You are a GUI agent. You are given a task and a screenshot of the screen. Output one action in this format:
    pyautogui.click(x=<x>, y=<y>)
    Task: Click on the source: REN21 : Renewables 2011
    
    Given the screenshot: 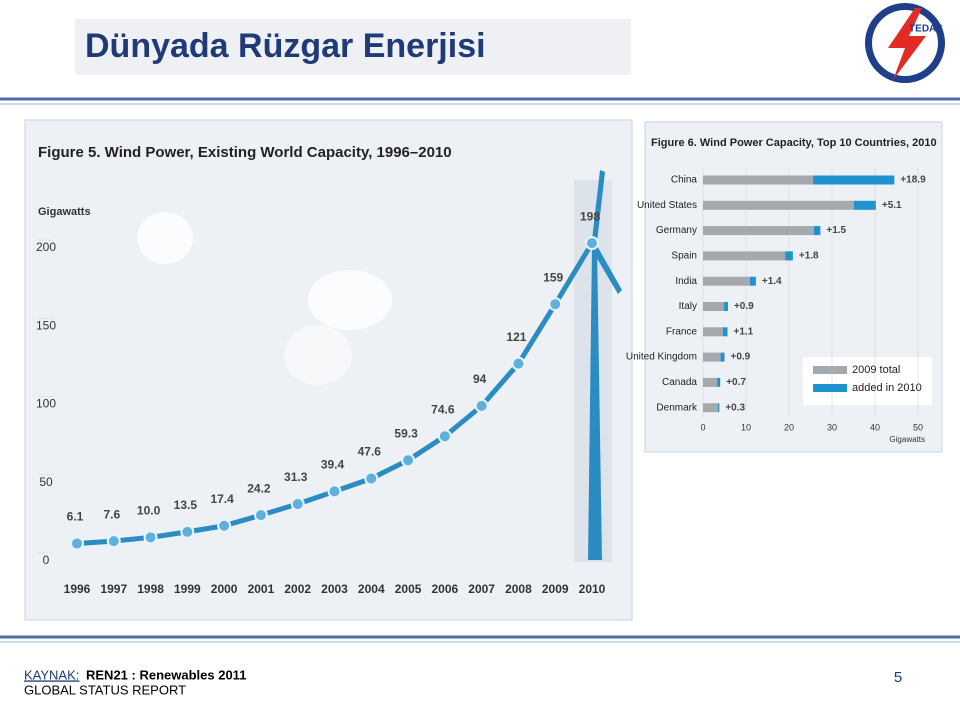 What is the action you would take?
    pyautogui.click(x=166, y=674)
    